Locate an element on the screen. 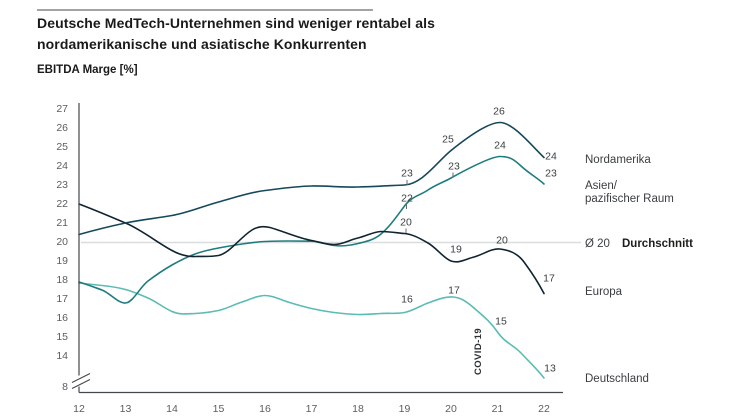 The image size is (746, 419). series-label-asien-line1: Asien/ is located at coordinates (601, 186).